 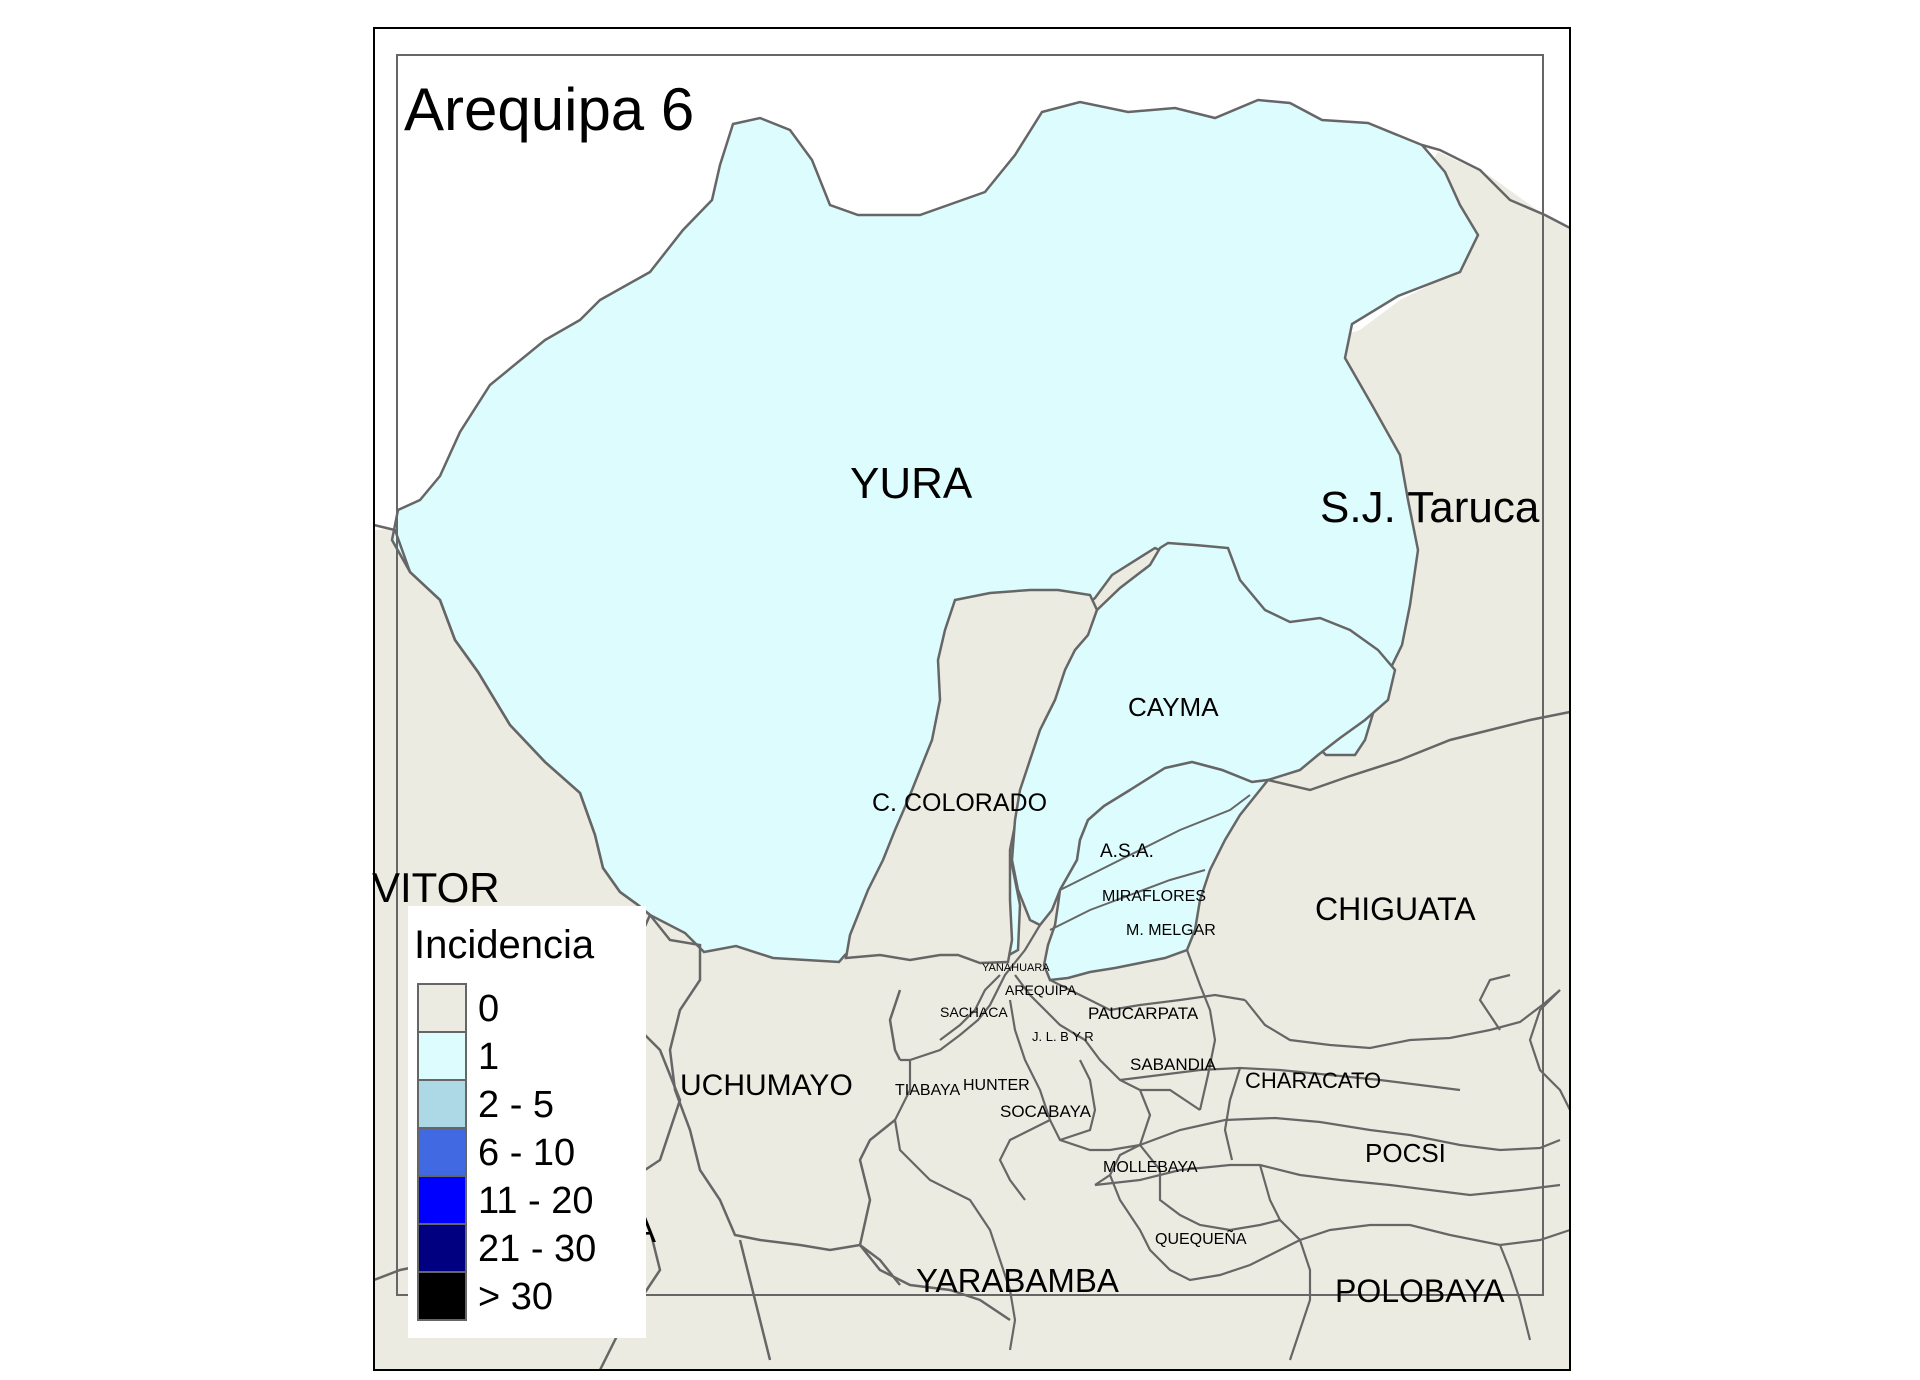 I want to click on map-title: Arequipa 6, so click(x=549, y=109).